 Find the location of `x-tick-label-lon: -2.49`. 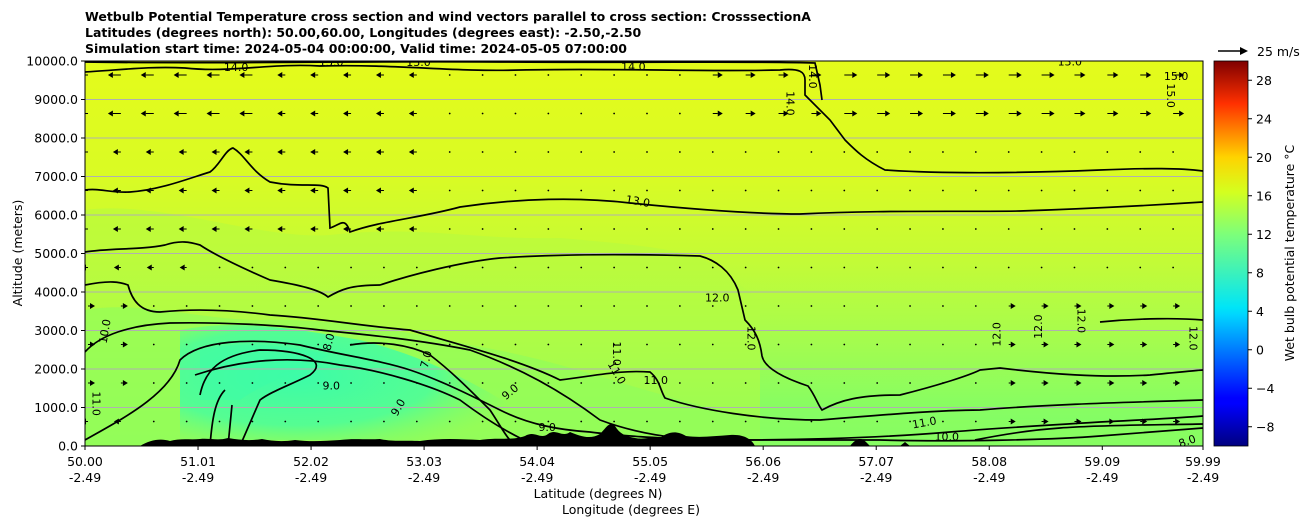

x-tick-label-lon: -2.49 is located at coordinates (424, 477).